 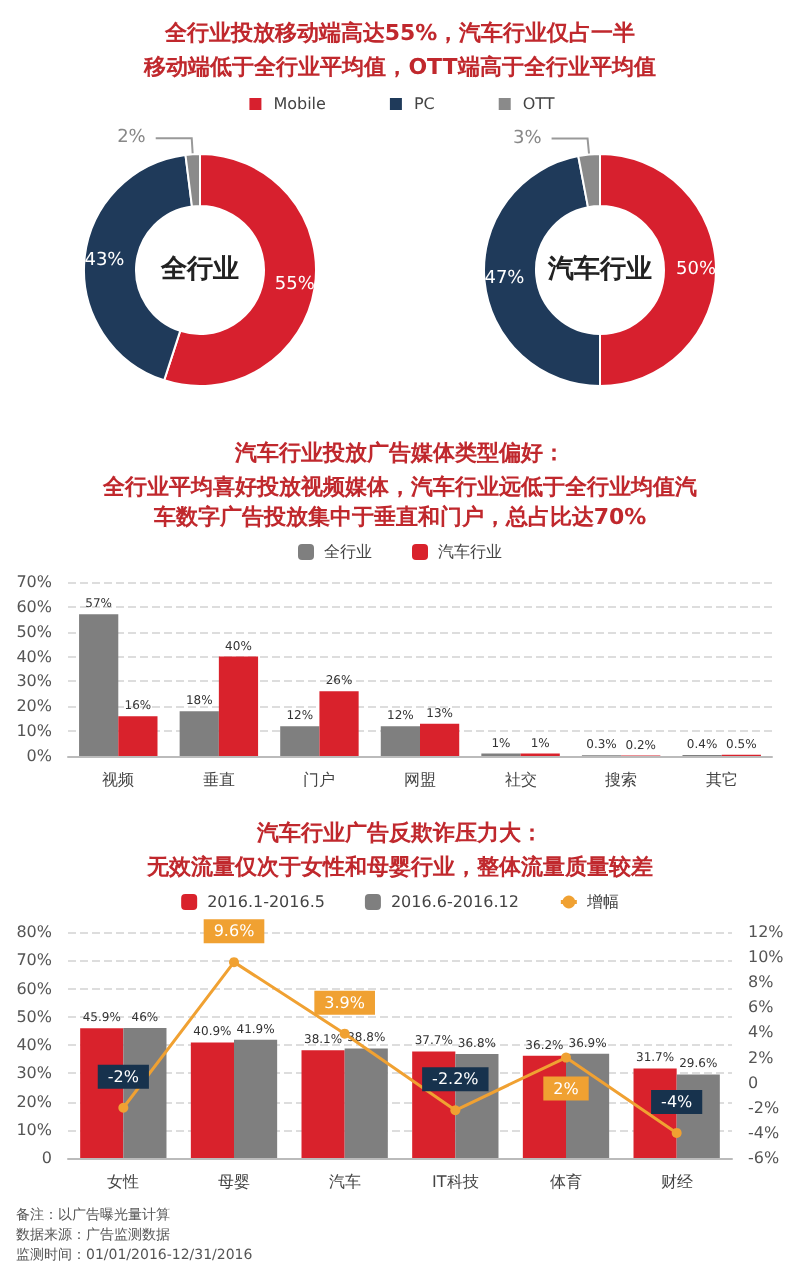 I want to click on data-label: 9.6%, so click(x=234, y=931).